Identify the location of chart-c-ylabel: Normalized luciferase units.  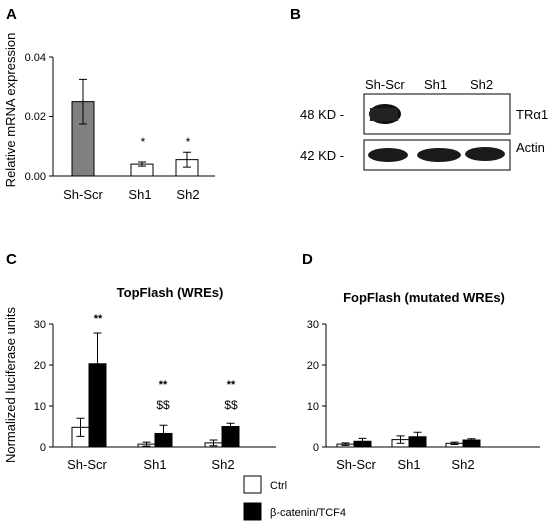
(10, 384).